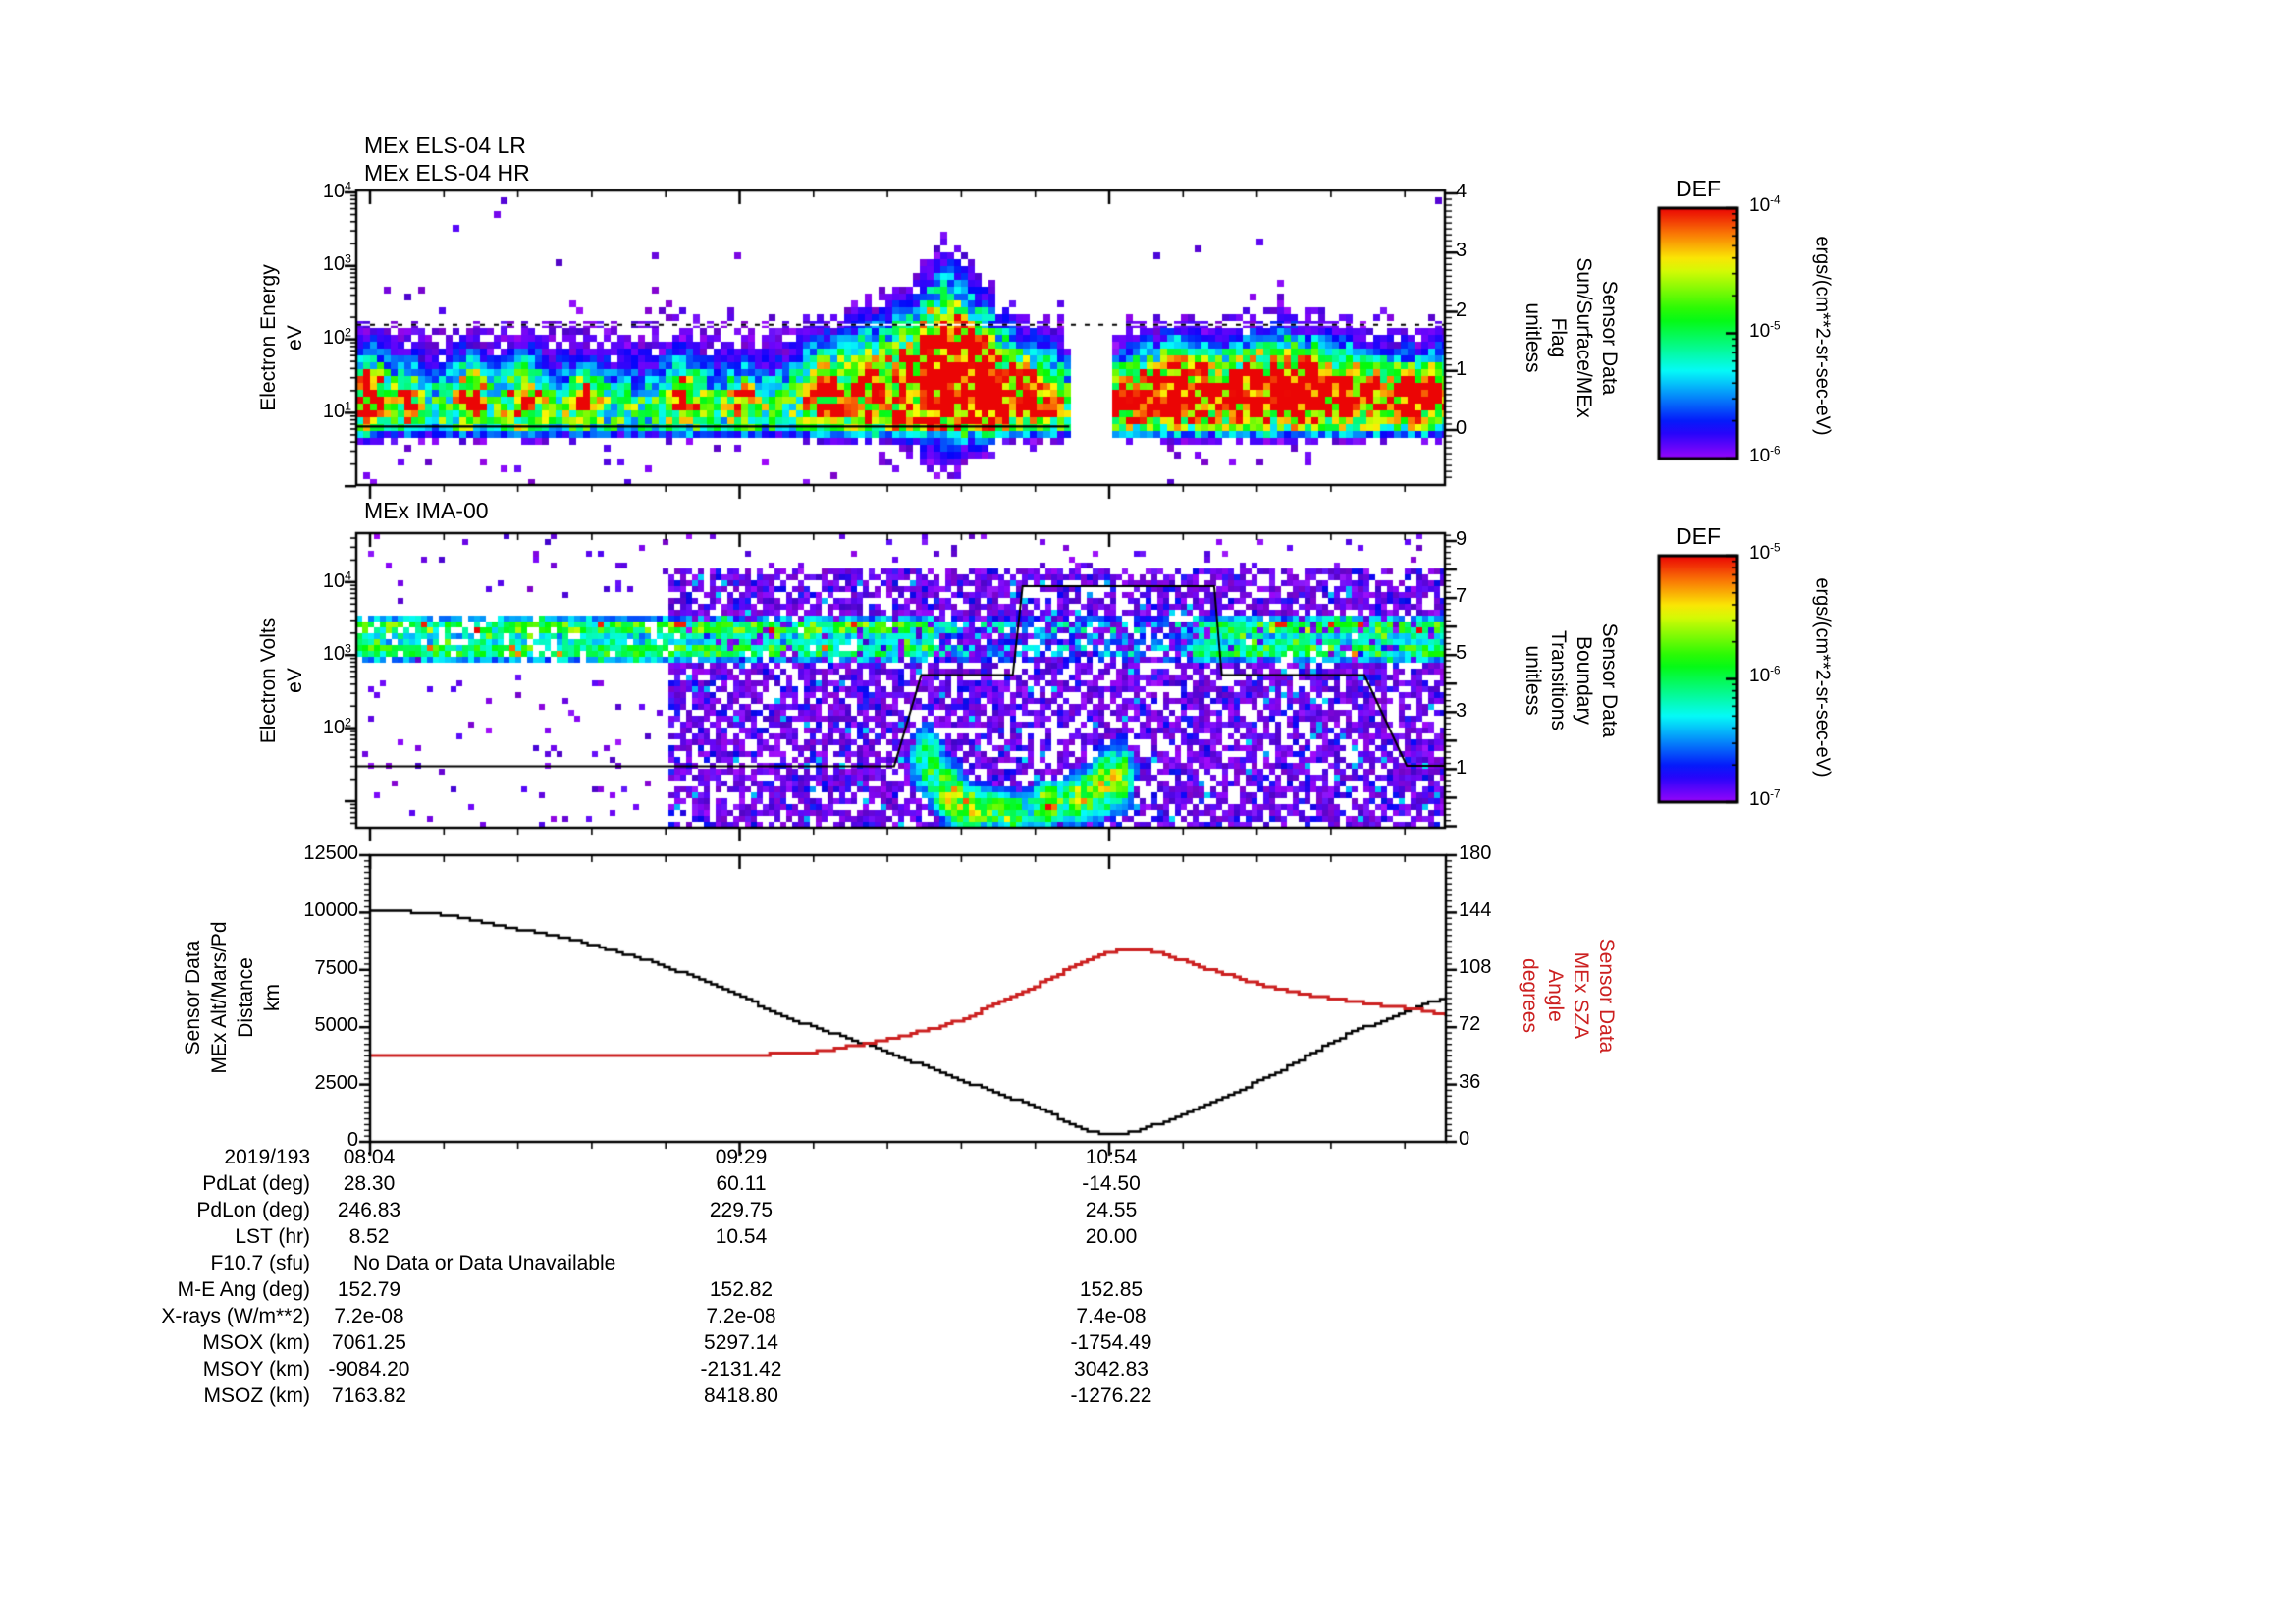 This screenshot has height=1623, width=2296. I want to click on x-ticklabel-col1: 08:04, so click(369, 1157).